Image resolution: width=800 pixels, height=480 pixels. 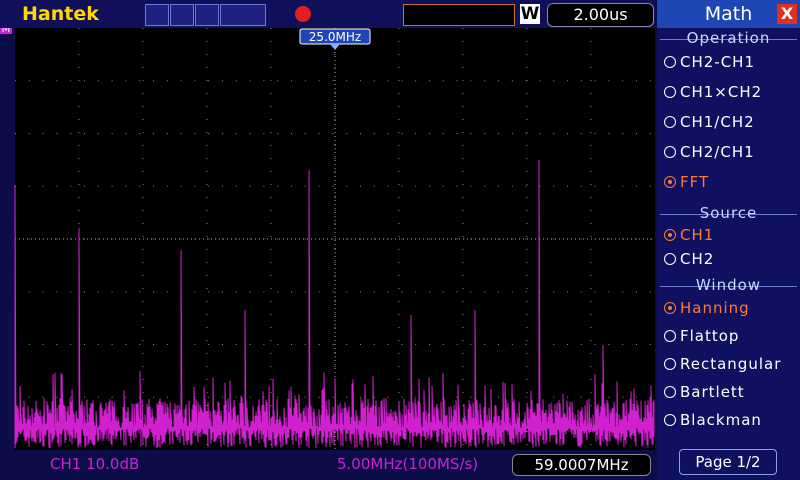 What do you see at coordinates (408, 464) in the screenshot?
I see `span: 5.00MHz(100MS/s)` at bounding box center [408, 464].